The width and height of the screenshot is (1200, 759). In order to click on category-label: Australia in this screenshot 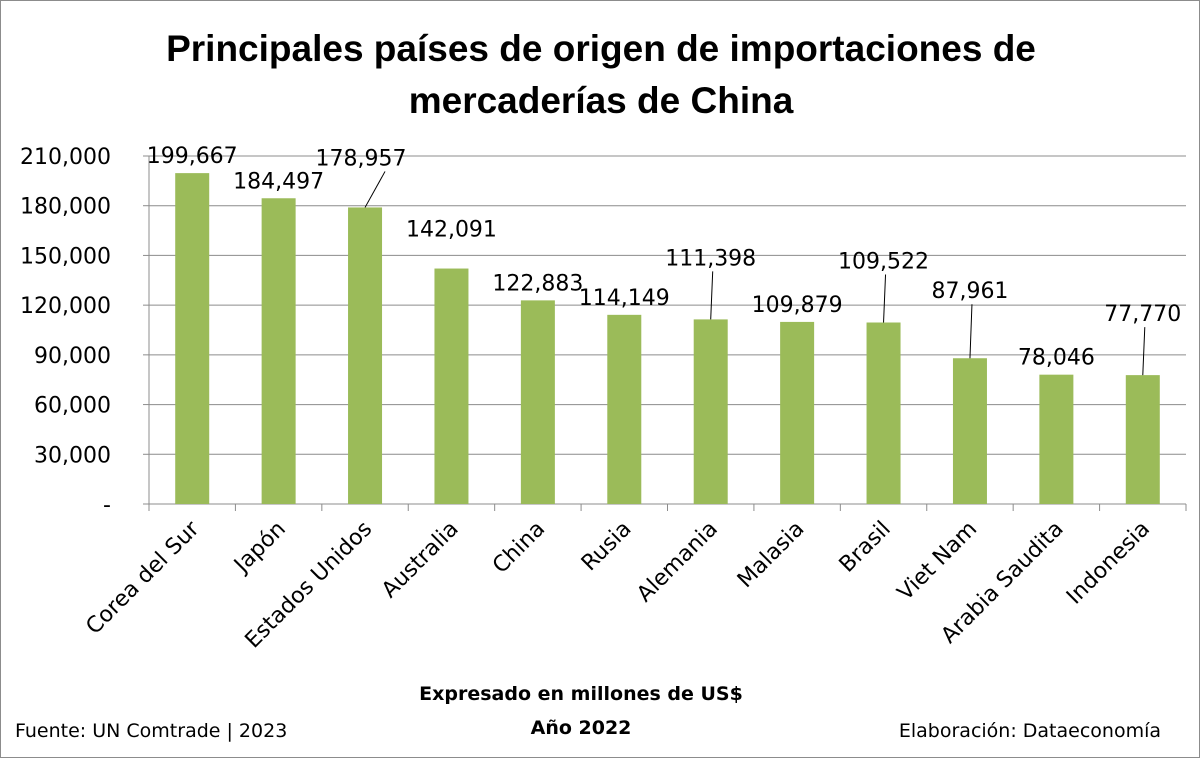, I will do `click(420, 560)`.